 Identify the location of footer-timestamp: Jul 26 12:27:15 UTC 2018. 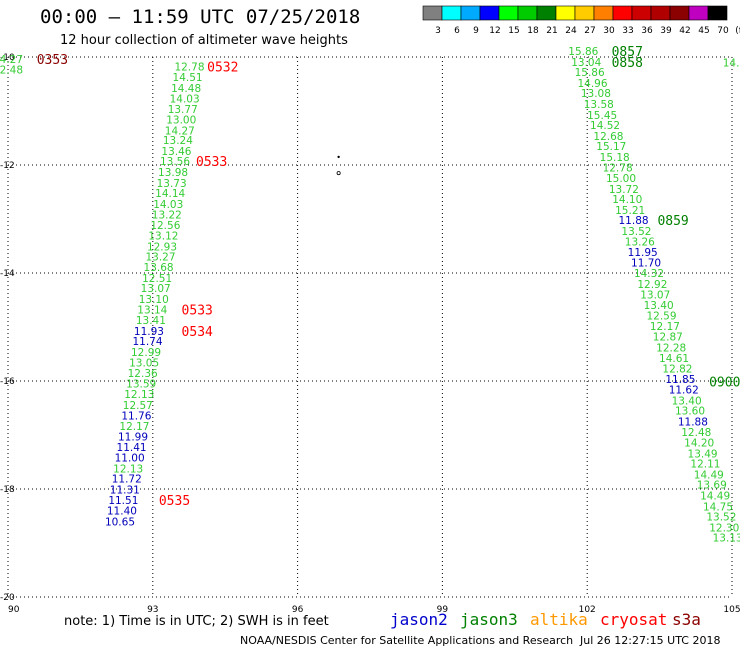
(649, 640).